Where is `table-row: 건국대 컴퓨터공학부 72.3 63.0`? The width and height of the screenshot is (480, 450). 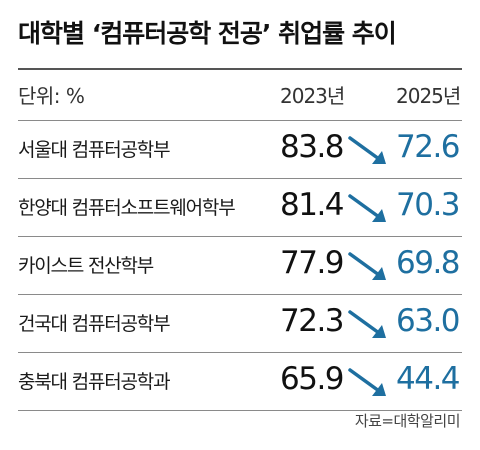
table-row: 건국대 컴퓨터공학부 72.3 63.0 is located at coordinates (240, 323).